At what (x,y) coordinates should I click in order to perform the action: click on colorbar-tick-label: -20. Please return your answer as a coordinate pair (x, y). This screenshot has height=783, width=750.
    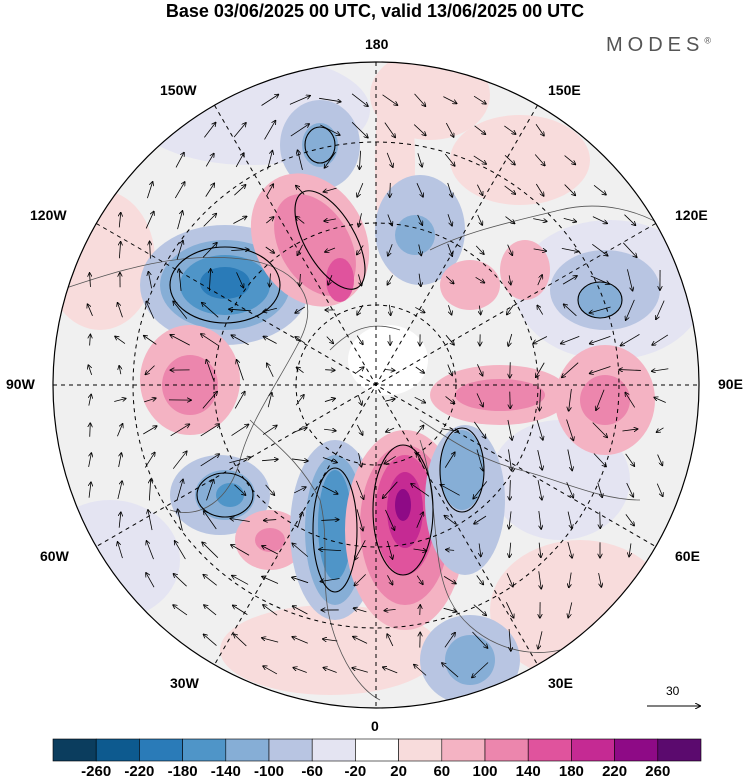
    Looking at the image, I should click on (355, 771).